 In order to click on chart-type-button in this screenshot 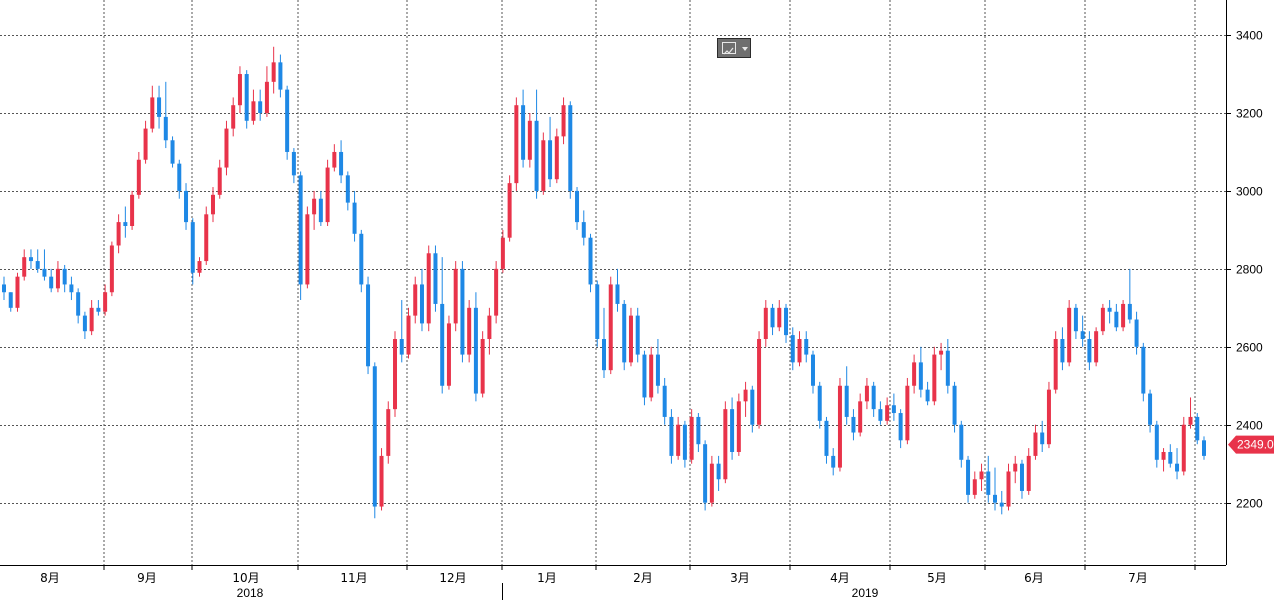, I will do `click(734, 48)`.